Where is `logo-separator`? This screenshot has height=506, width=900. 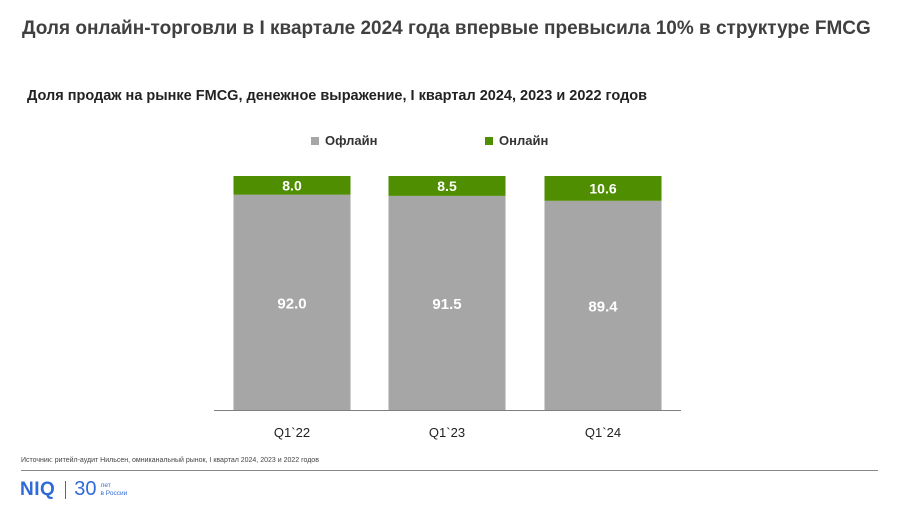 logo-separator is located at coordinates (66, 489).